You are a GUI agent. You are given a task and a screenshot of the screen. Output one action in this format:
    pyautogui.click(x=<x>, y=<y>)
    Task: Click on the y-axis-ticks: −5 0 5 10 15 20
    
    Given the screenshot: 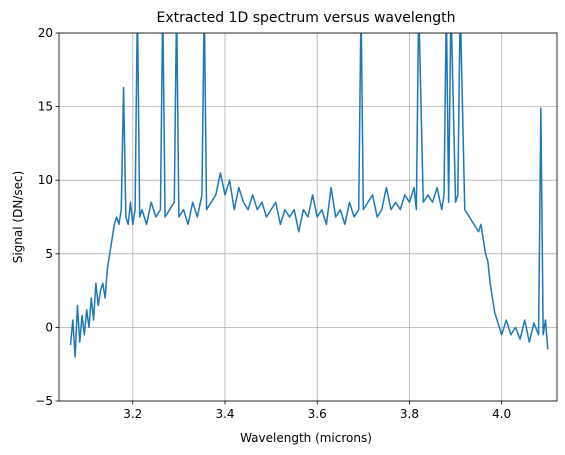 What is the action you would take?
    pyautogui.click(x=47, y=217)
    